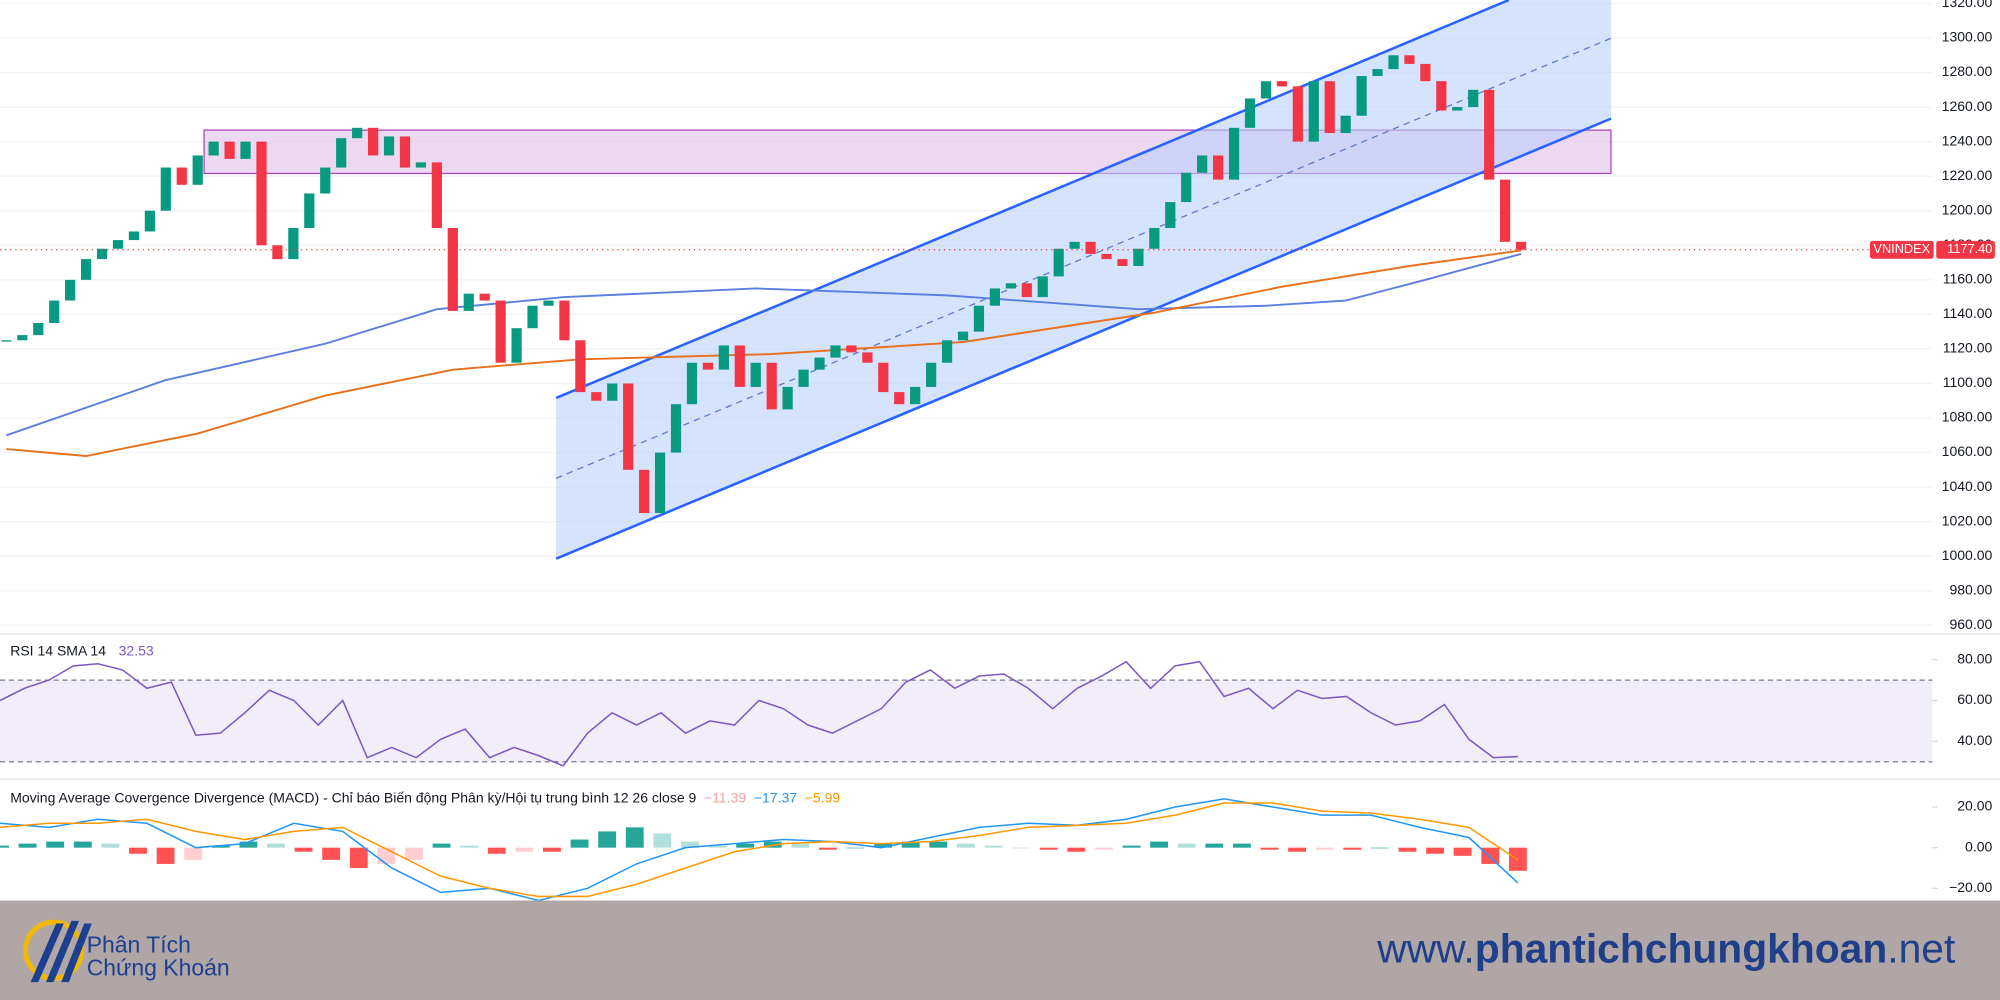 Image resolution: width=2000 pixels, height=1000 pixels. Describe the element at coordinates (1970, 887) in the screenshot. I see `y-tick-label: −20.00` at that location.